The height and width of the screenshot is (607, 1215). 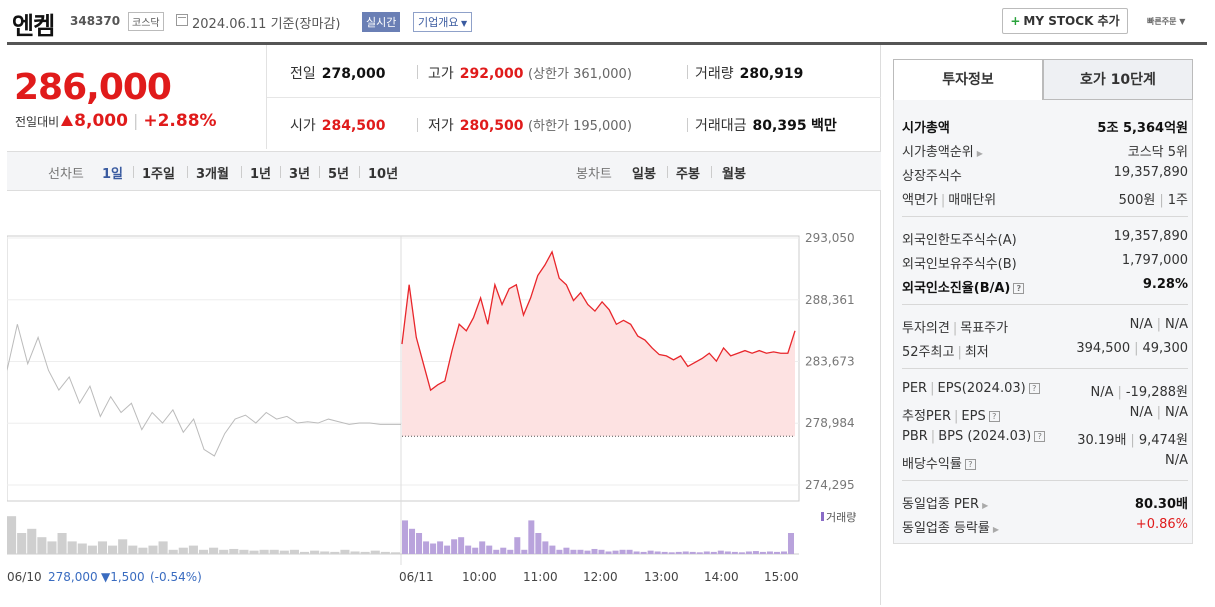 What do you see at coordinates (1045, 349) in the screenshot?
I see `info-row: 52주최고 | 최저 394,500 | 49,300` at bounding box center [1045, 349].